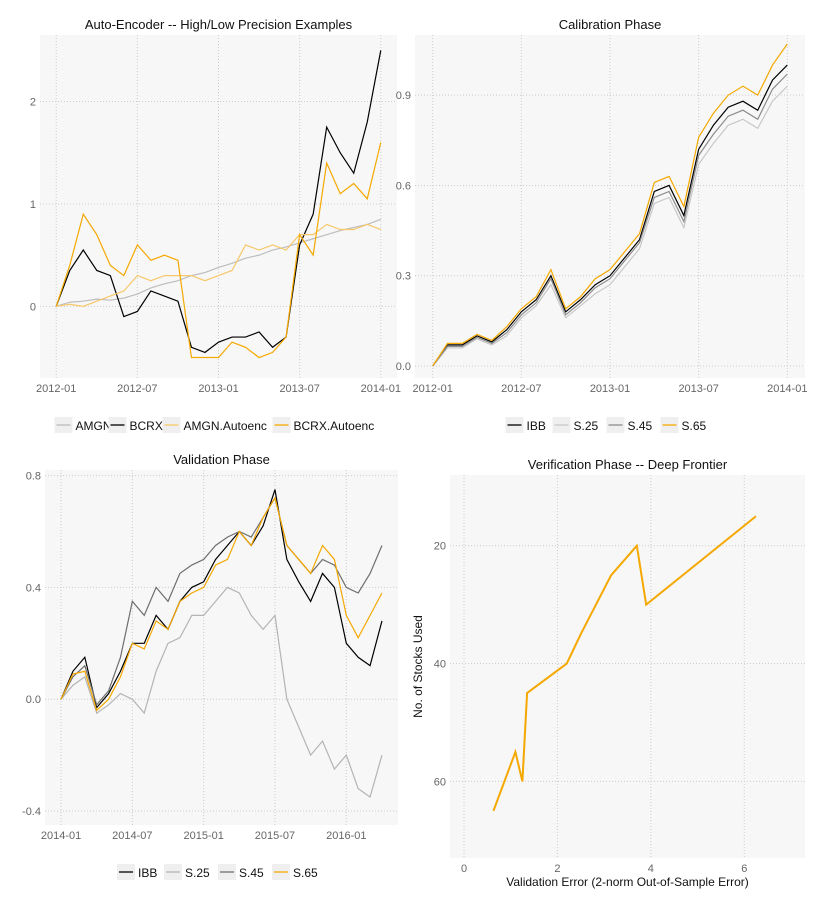  Describe the element at coordinates (557, 869) in the screenshot. I see `x-tick-label: 2` at that location.